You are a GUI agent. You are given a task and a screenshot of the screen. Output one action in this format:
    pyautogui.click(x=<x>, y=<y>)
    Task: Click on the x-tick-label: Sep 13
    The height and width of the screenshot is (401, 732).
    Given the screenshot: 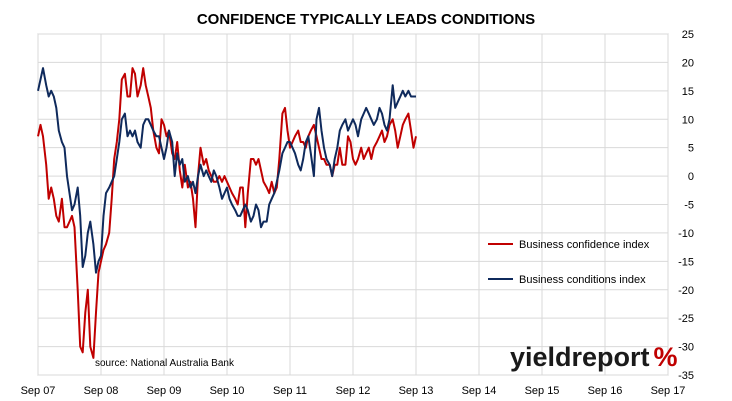 What is the action you would take?
    pyautogui.click(x=416, y=391)
    